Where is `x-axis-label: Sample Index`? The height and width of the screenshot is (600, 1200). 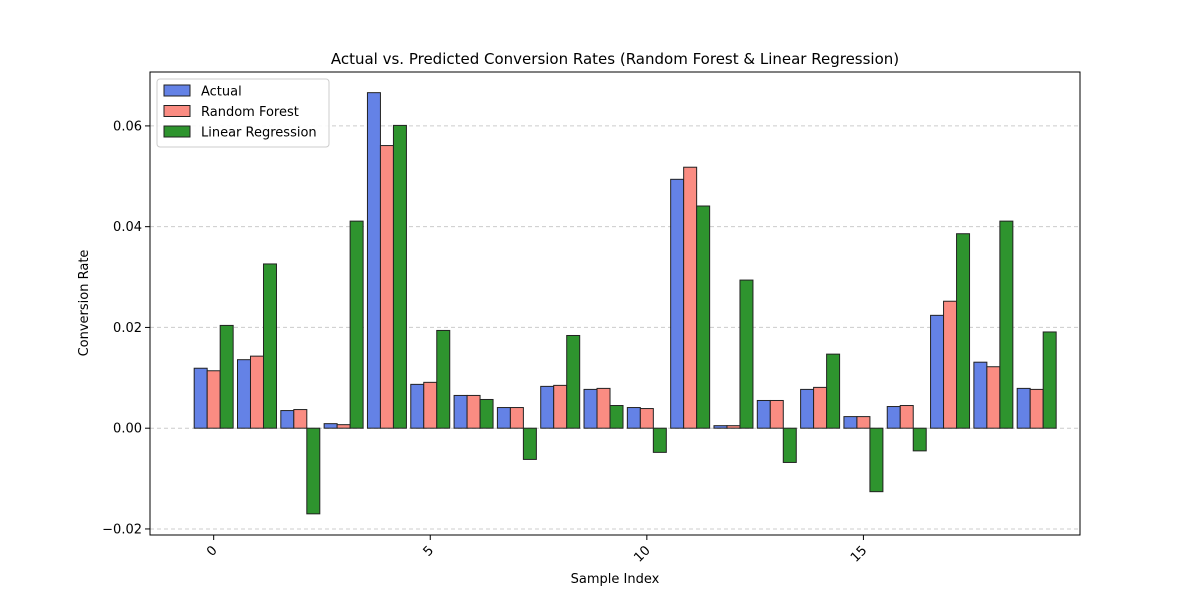
x-axis-label: Sample Index is located at coordinates (615, 579).